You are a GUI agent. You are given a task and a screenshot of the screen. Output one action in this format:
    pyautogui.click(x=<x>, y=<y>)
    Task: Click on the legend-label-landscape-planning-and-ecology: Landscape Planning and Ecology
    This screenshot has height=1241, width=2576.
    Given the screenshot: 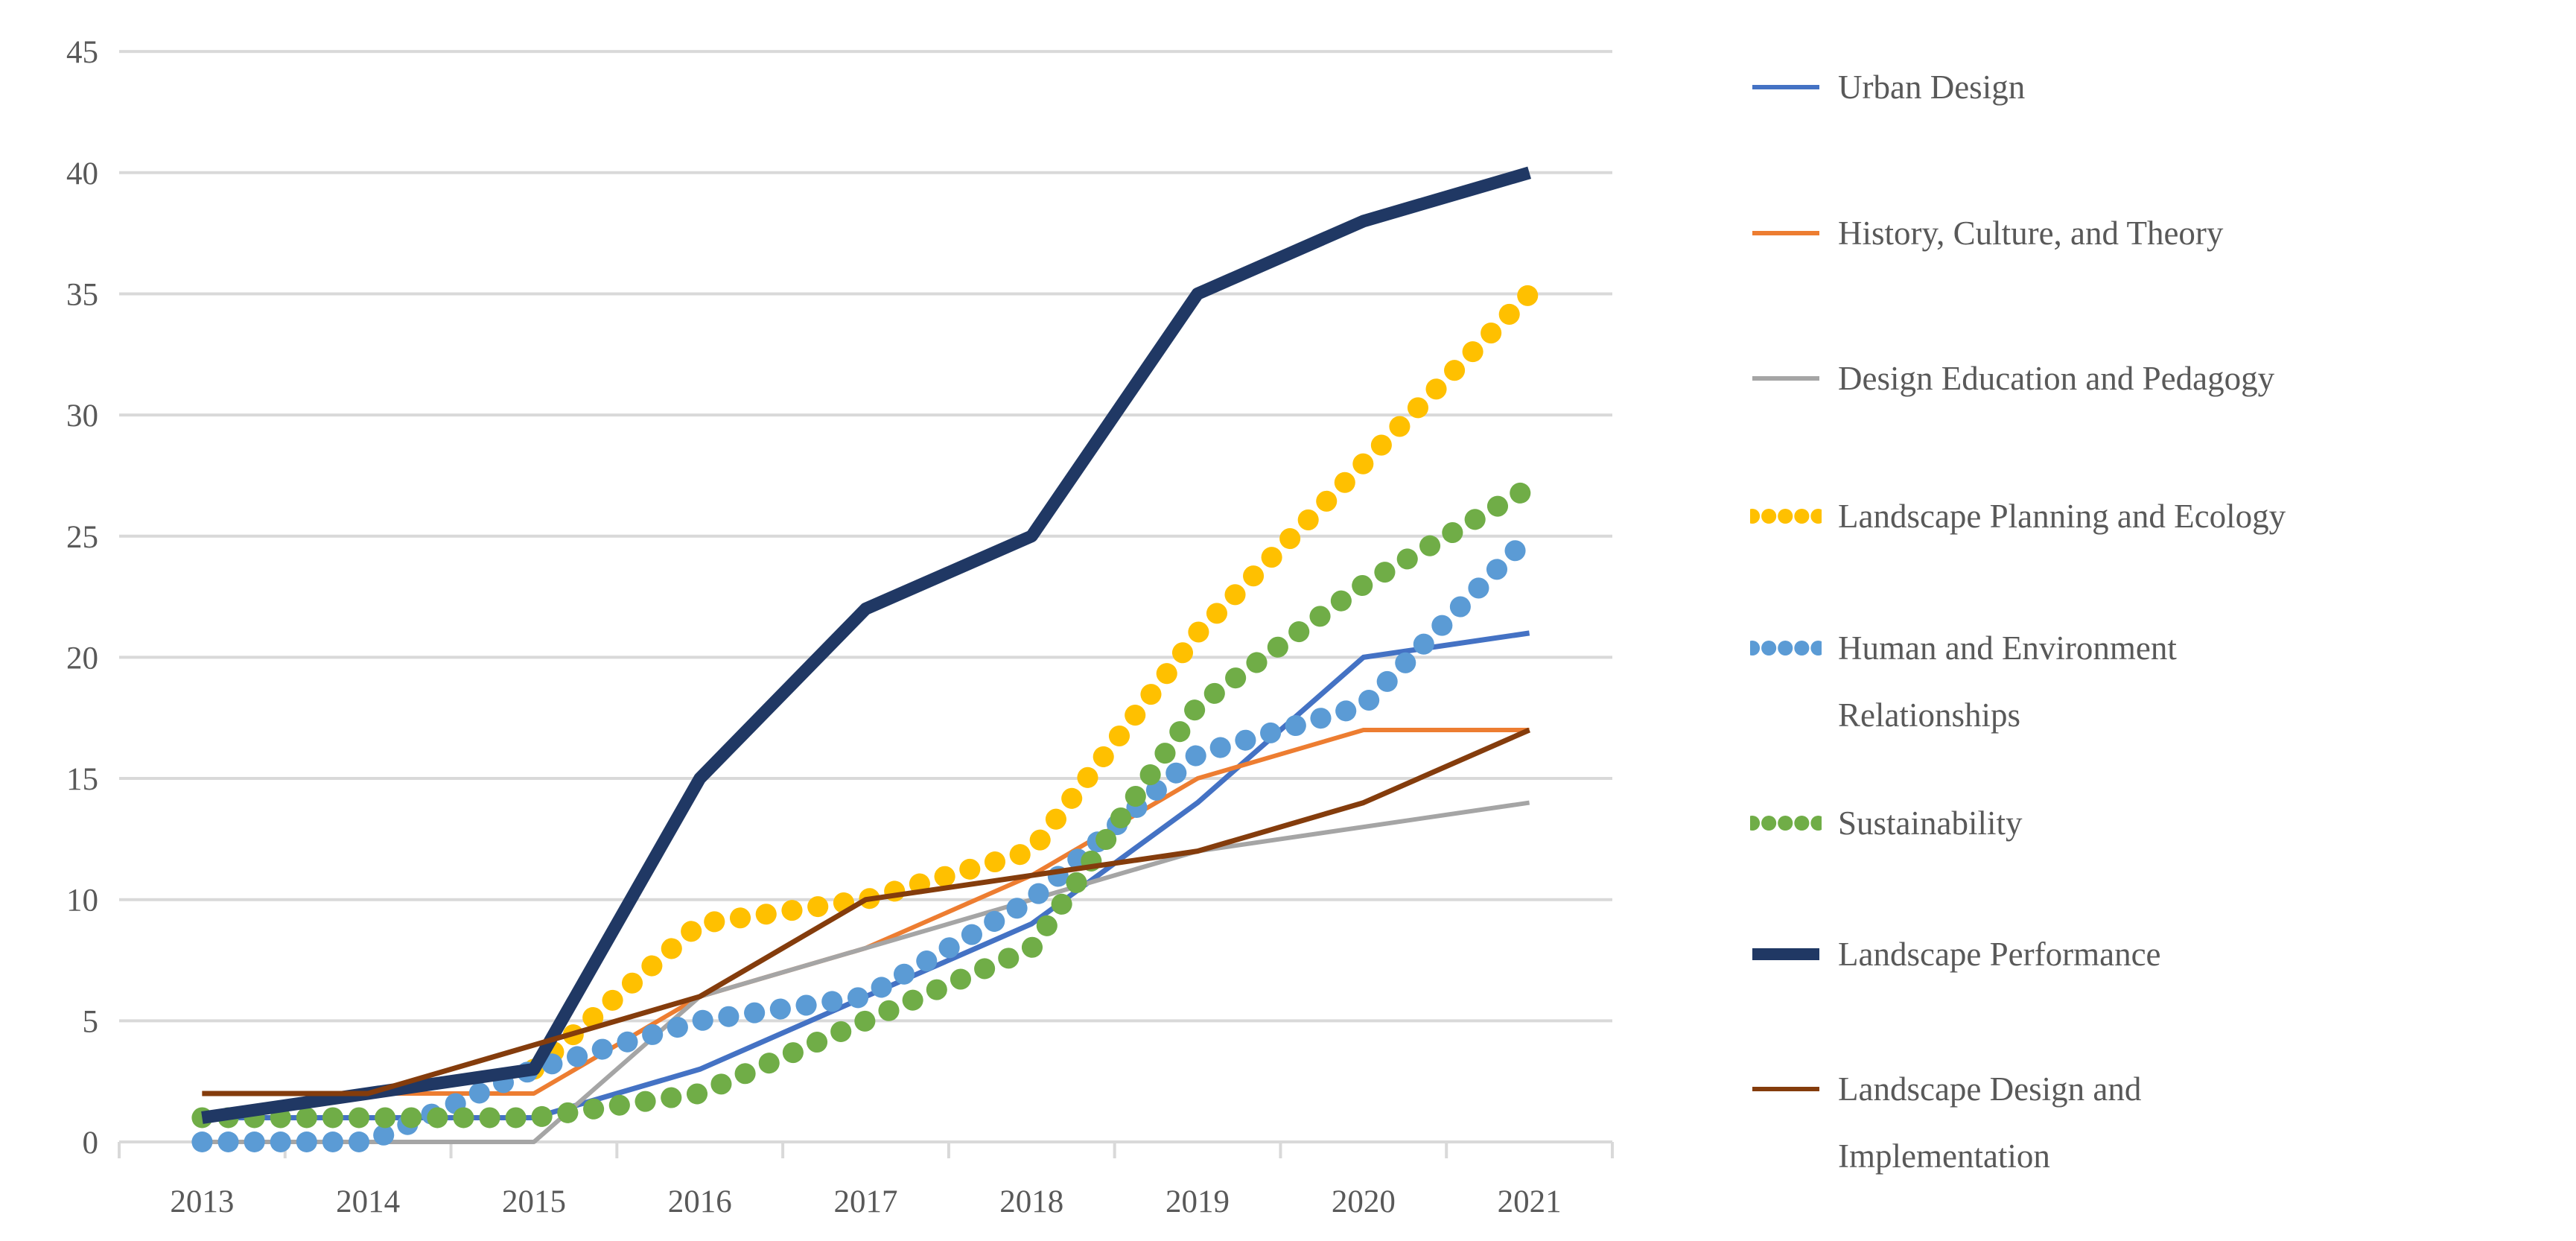 What is the action you would take?
    pyautogui.click(x=2062, y=516)
    